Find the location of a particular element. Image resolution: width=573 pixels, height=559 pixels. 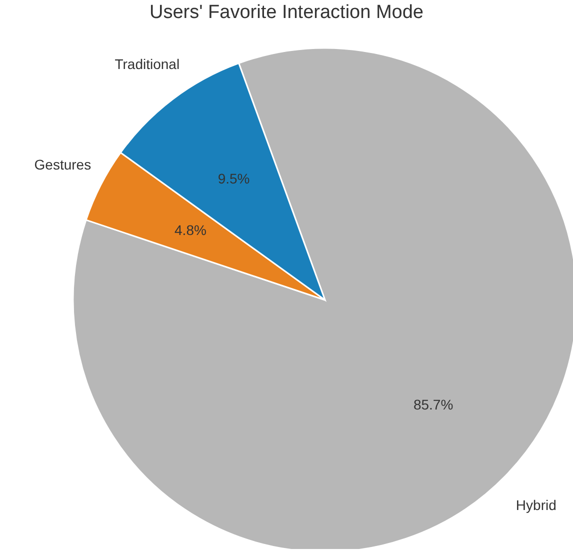

data-label: 4.8% is located at coordinates (190, 230).